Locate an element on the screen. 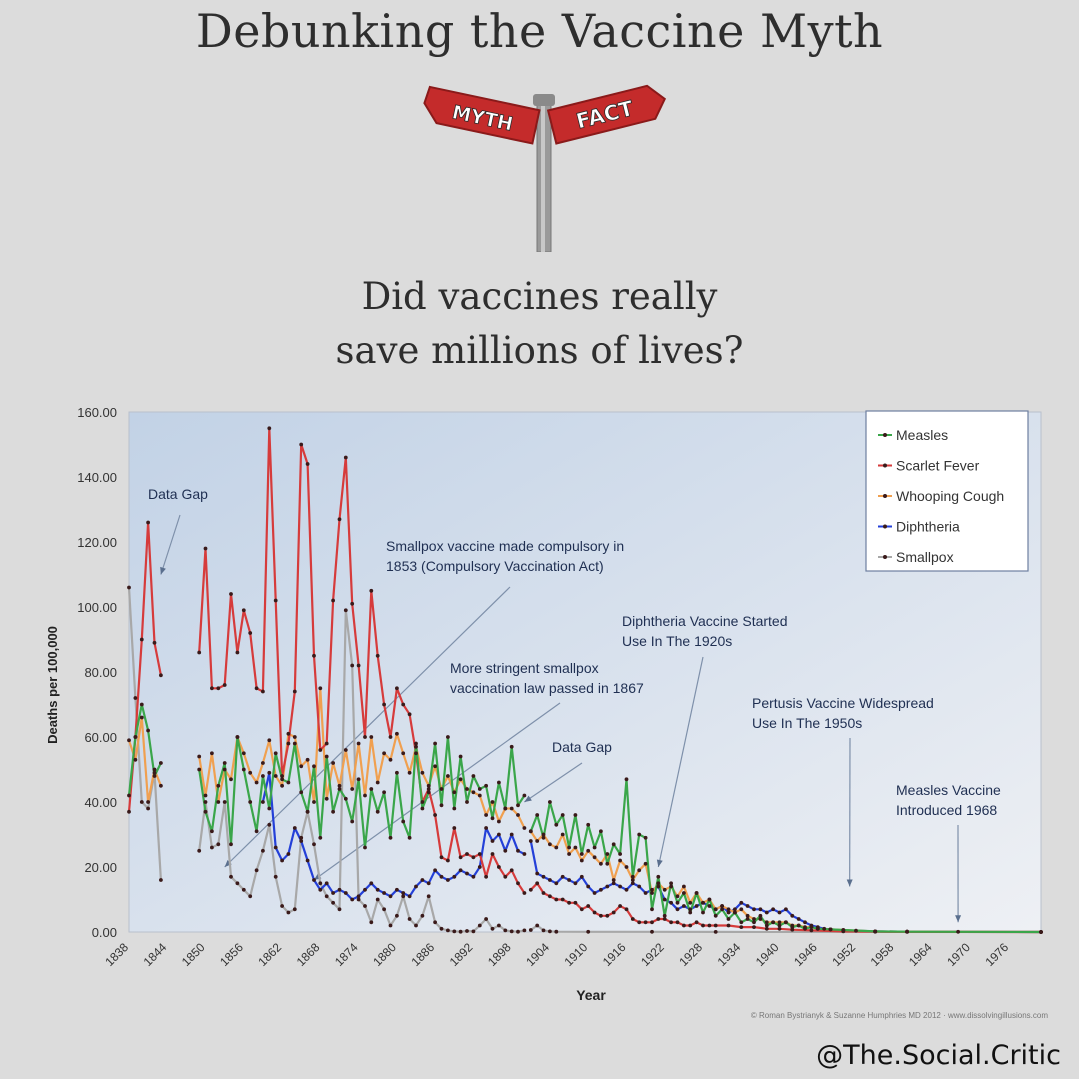 This screenshot has height=1079, width=1079. measles-vaccine-text: Introduced 1968 is located at coordinates (946, 810).